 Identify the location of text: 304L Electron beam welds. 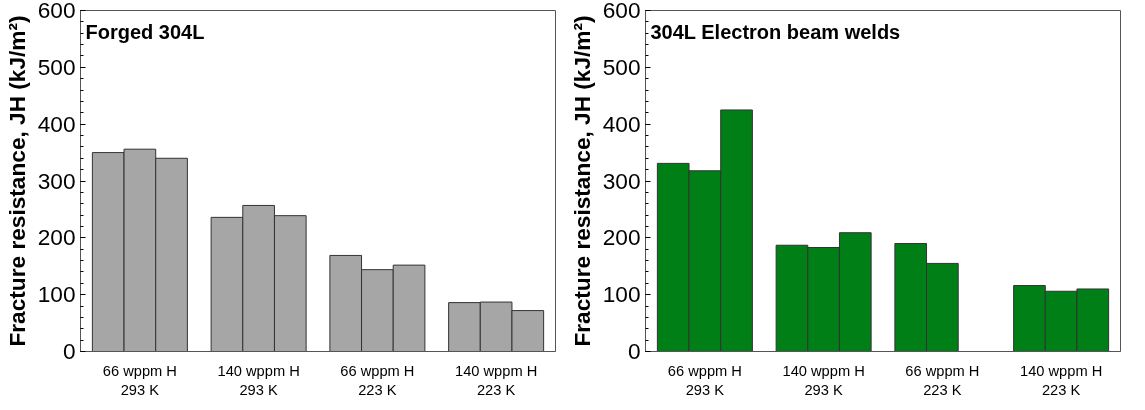
(775, 31).